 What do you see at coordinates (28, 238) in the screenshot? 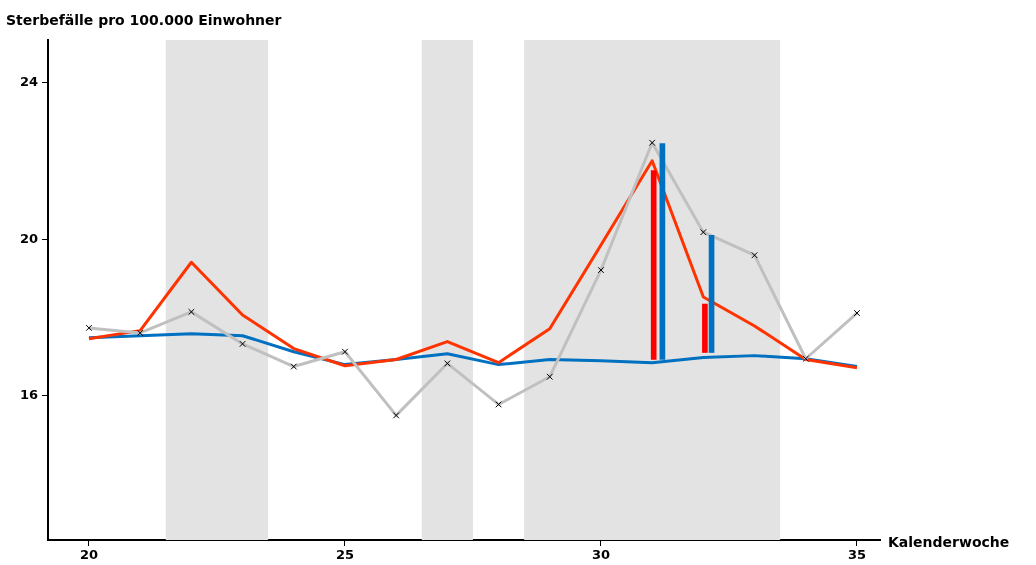
I see `y-tick-label: 20` at bounding box center [28, 238].